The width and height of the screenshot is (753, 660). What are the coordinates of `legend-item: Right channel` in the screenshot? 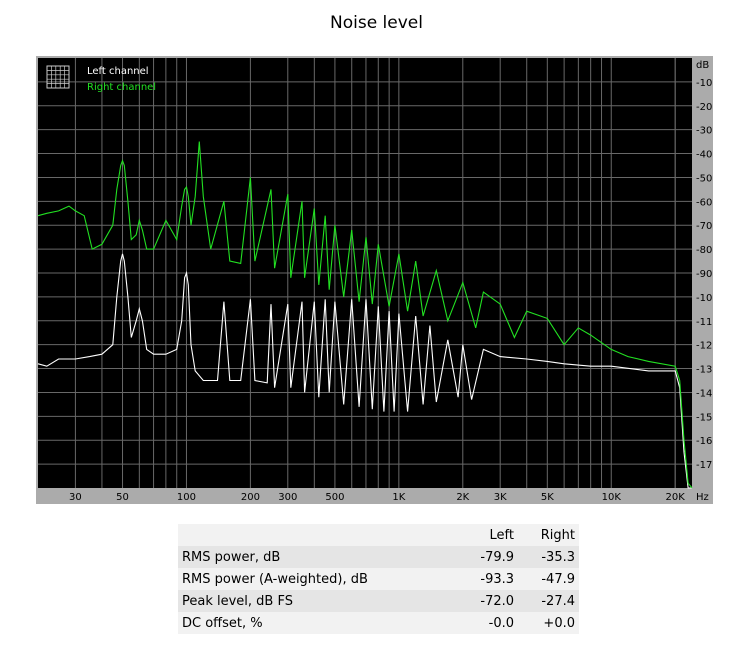 It's located at (121, 87).